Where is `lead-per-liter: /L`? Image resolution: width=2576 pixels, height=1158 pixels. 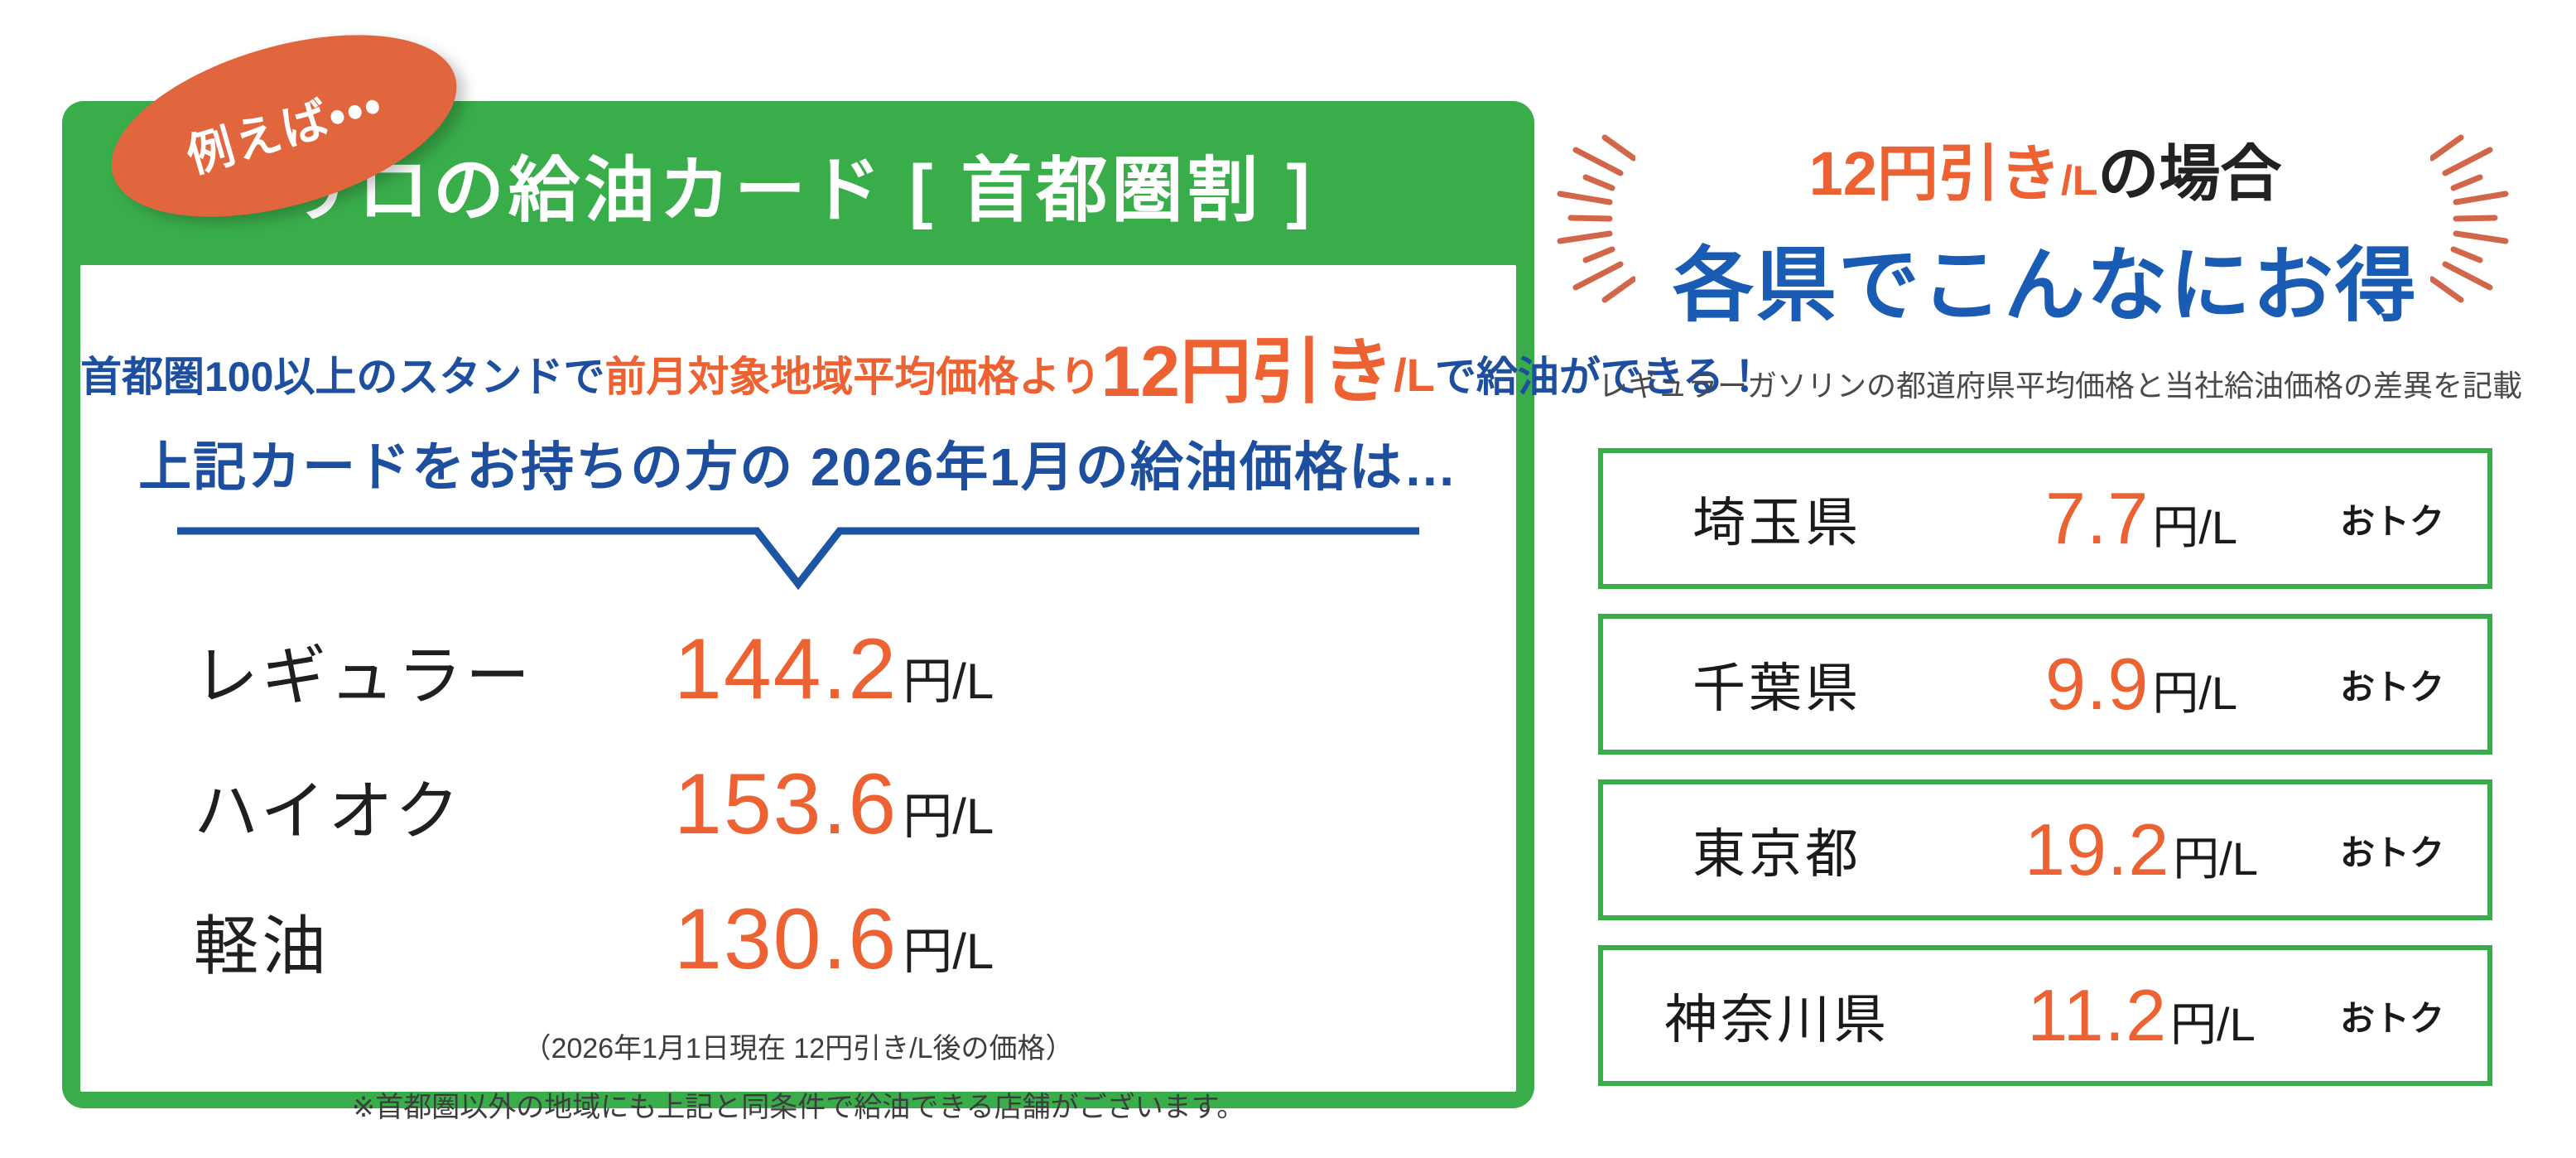 lead-per-liter: /L is located at coordinates (1414, 375).